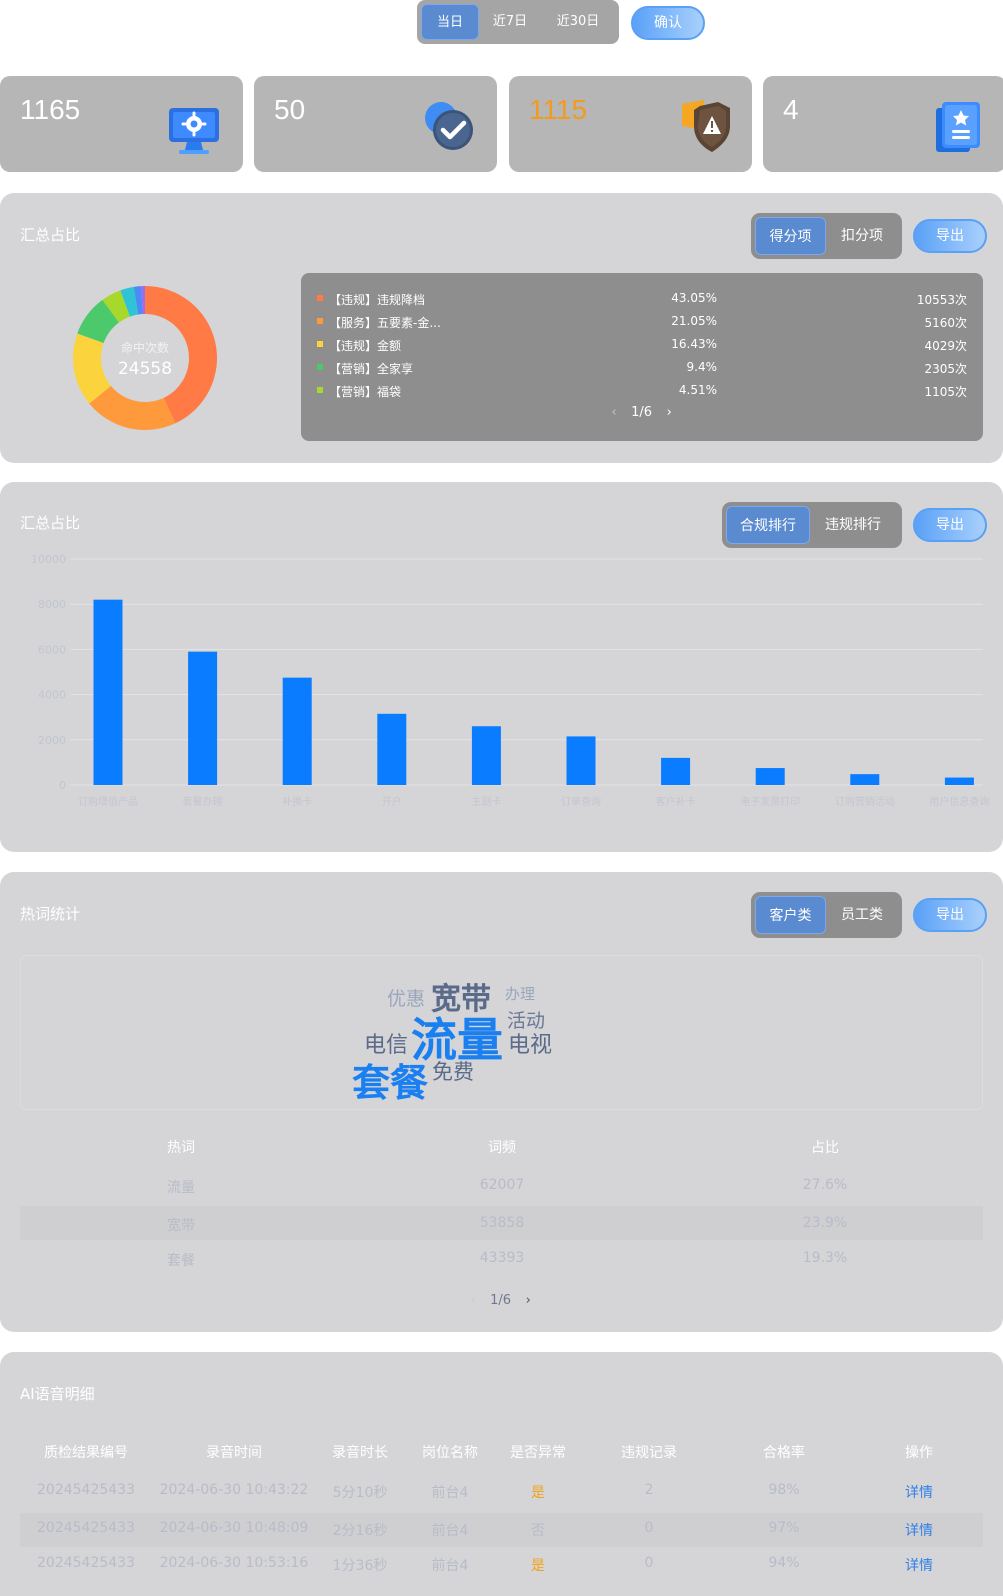 This screenshot has width=1003, height=1596. Describe the element at coordinates (520, 994) in the screenshot. I see `word-cloud-term: 办理` at that location.